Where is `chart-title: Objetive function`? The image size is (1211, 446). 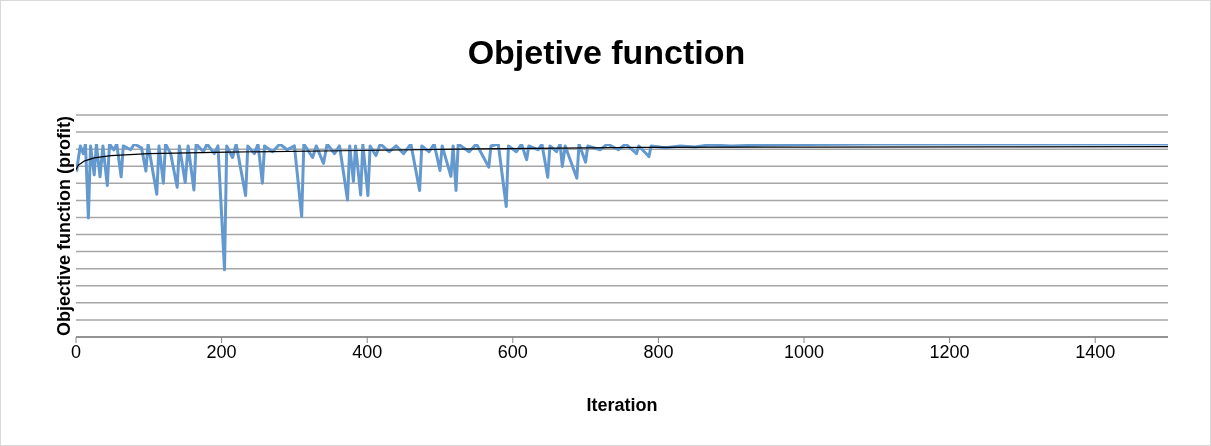 chart-title: Objetive function is located at coordinates (606, 52).